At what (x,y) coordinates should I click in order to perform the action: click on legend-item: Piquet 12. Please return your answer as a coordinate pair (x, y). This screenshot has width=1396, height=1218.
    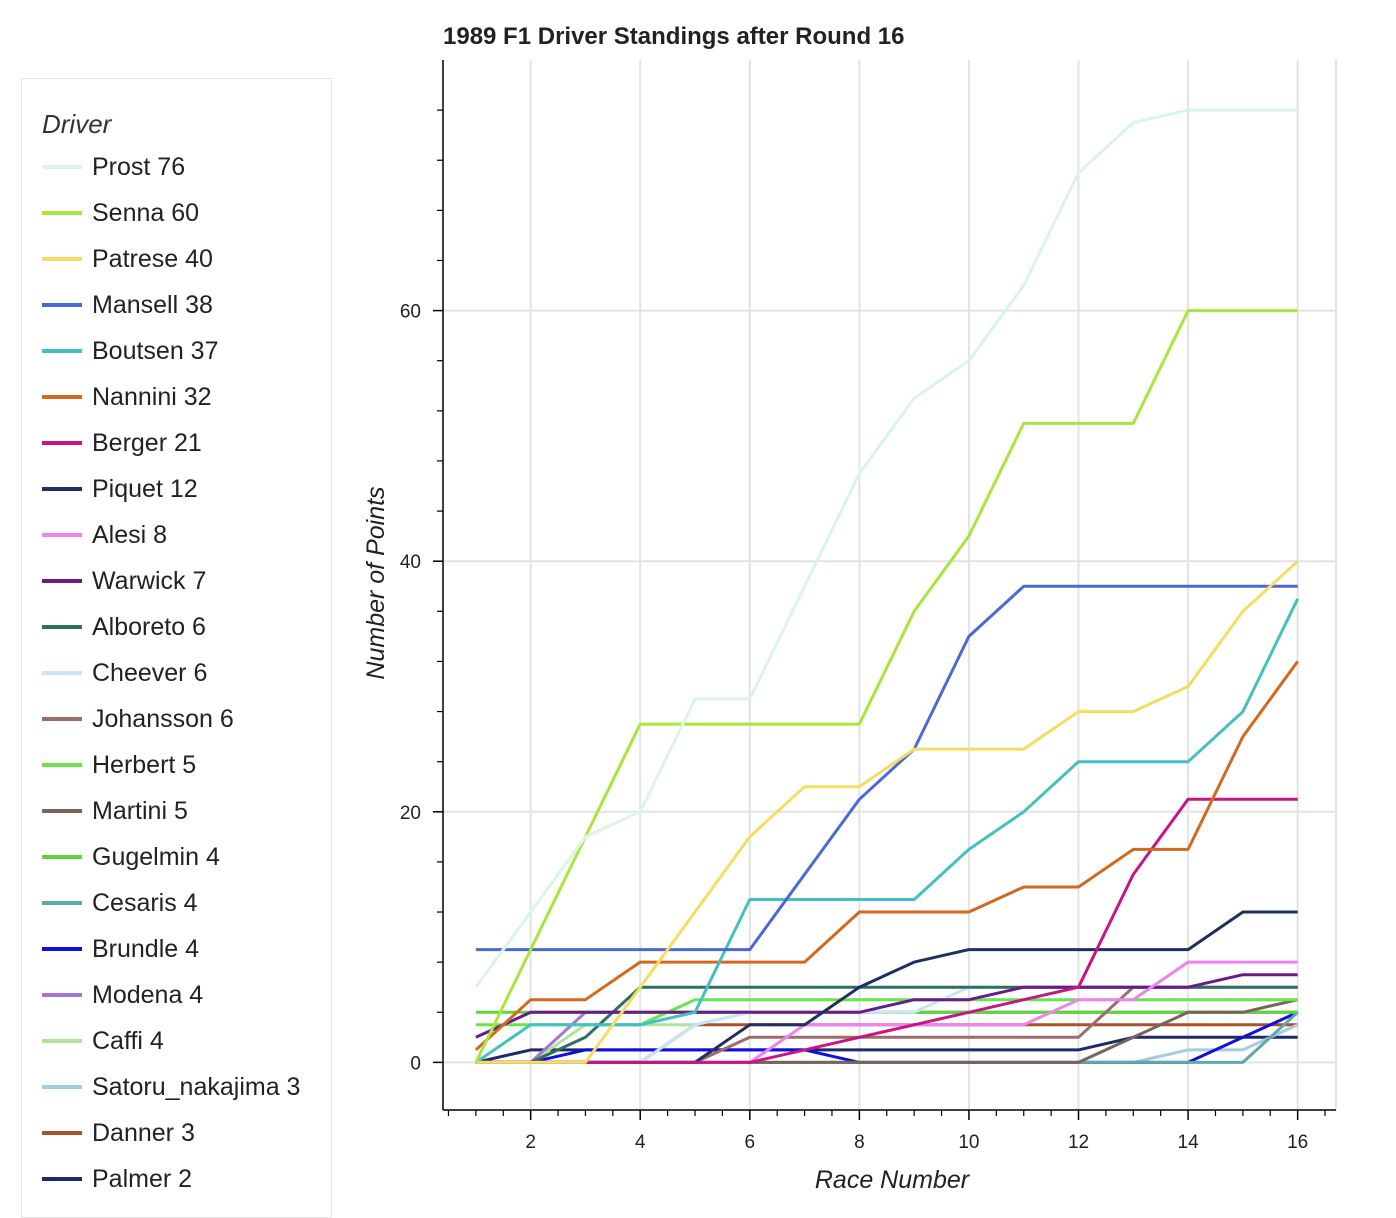
    Looking at the image, I should click on (120, 489).